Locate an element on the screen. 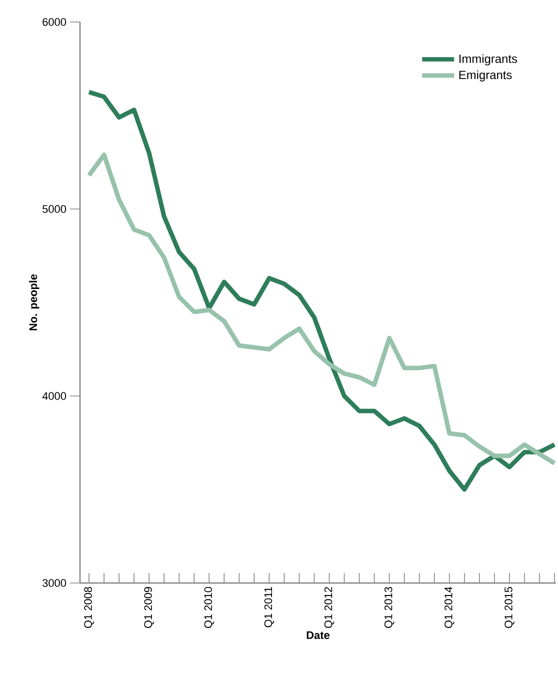 The image size is (558, 675). y-tick-label: 6000 is located at coordinates (54, 22).